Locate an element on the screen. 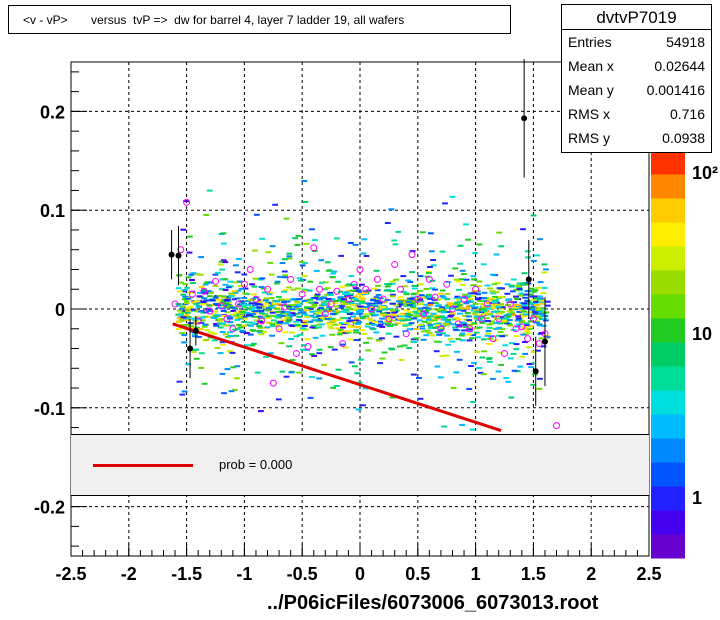  x-tick-label: -1 is located at coordinates (244, 574).